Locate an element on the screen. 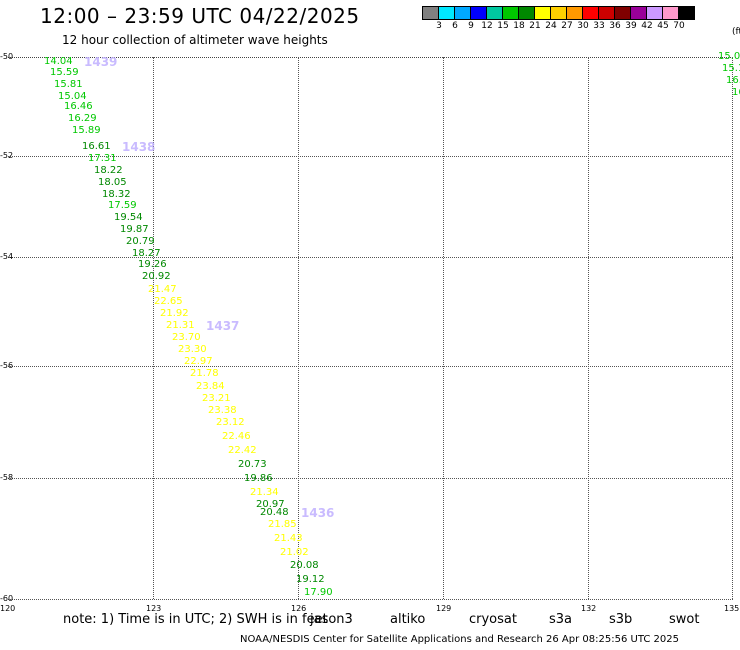 The height and width of the screenshot is (650, 740). wave-height-value: 19.26 is located at coordinates (152, 264).